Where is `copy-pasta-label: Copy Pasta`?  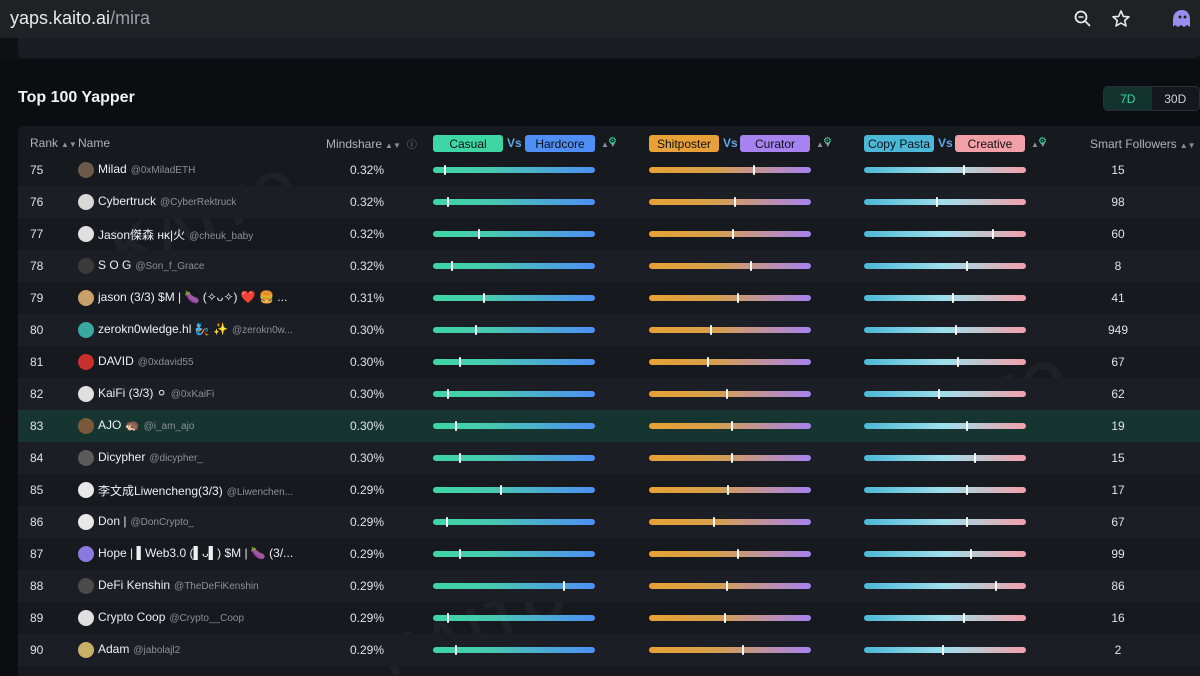
copy-pasta-label: Copy Pasta is located at coordinates (899, 143).